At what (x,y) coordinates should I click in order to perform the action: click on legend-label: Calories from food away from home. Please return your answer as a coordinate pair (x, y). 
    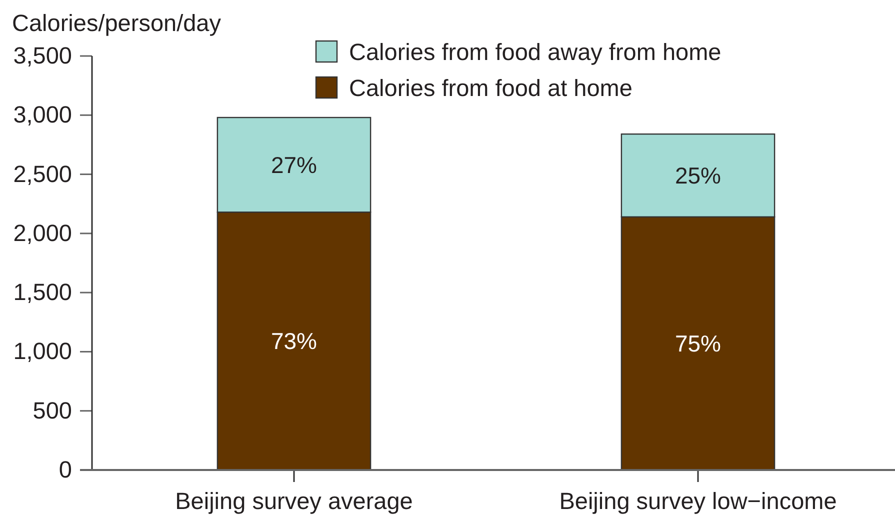
    Looking at the image, I should click on (535, 52).